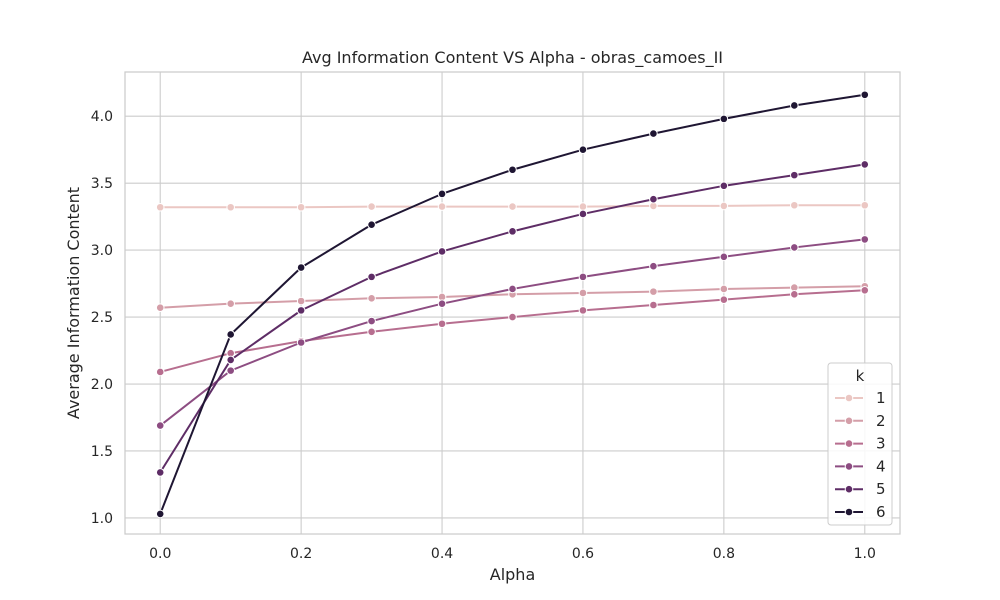 The height and width of the screenshot is (600, 1000). What do you see at coordinates (881, 421) in the screenshot?
I see `legend-label: 2` at bounding box center [881, 421].